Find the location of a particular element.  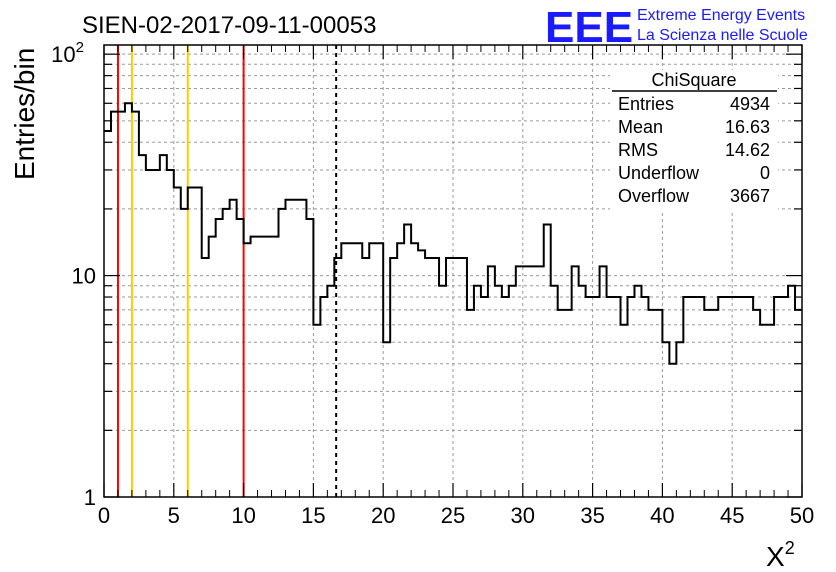

x-tick-label: 30 is located at coordinates (523, 515).